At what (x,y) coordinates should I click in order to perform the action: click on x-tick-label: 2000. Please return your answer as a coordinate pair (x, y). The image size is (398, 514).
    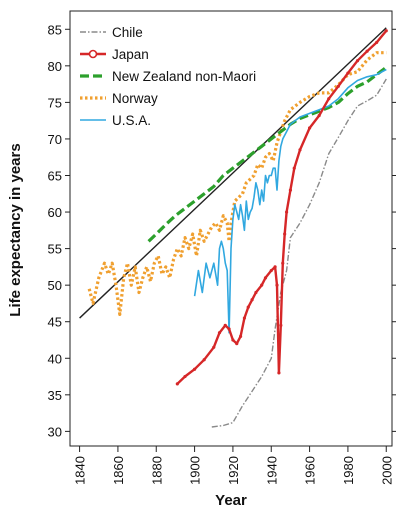
    Looking at the image, I should click on (386, 470).